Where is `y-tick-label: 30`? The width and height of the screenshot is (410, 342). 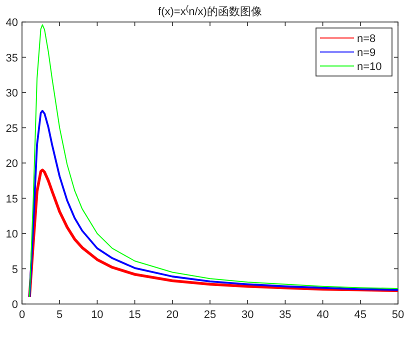
y-tick-label: 30 is located at coordinates (12, 94).